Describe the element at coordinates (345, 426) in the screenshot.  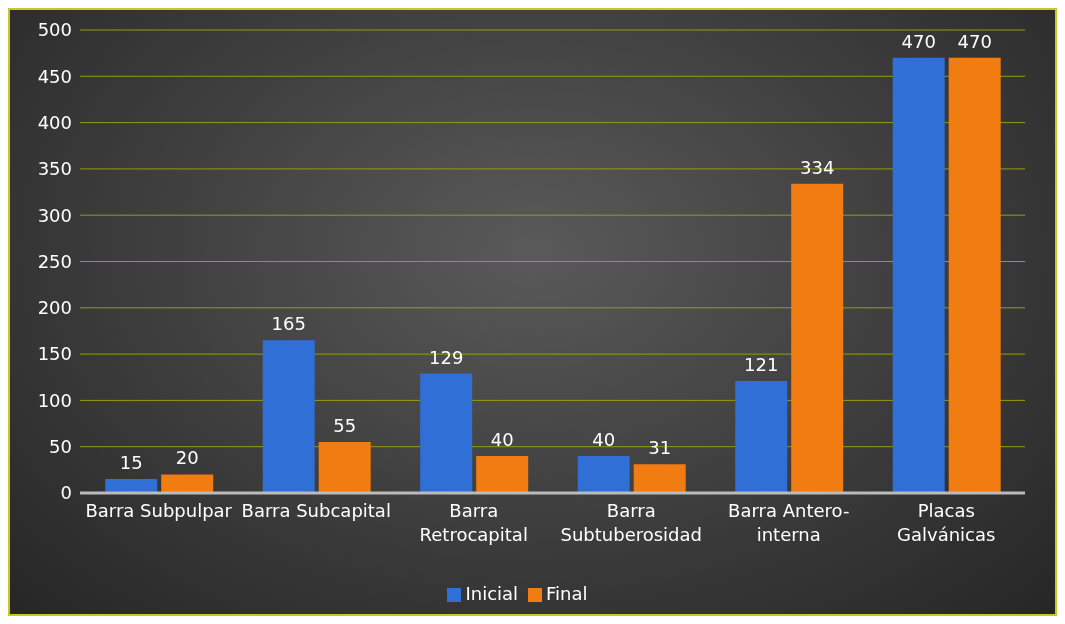
I see `data-label: 55` at that location.